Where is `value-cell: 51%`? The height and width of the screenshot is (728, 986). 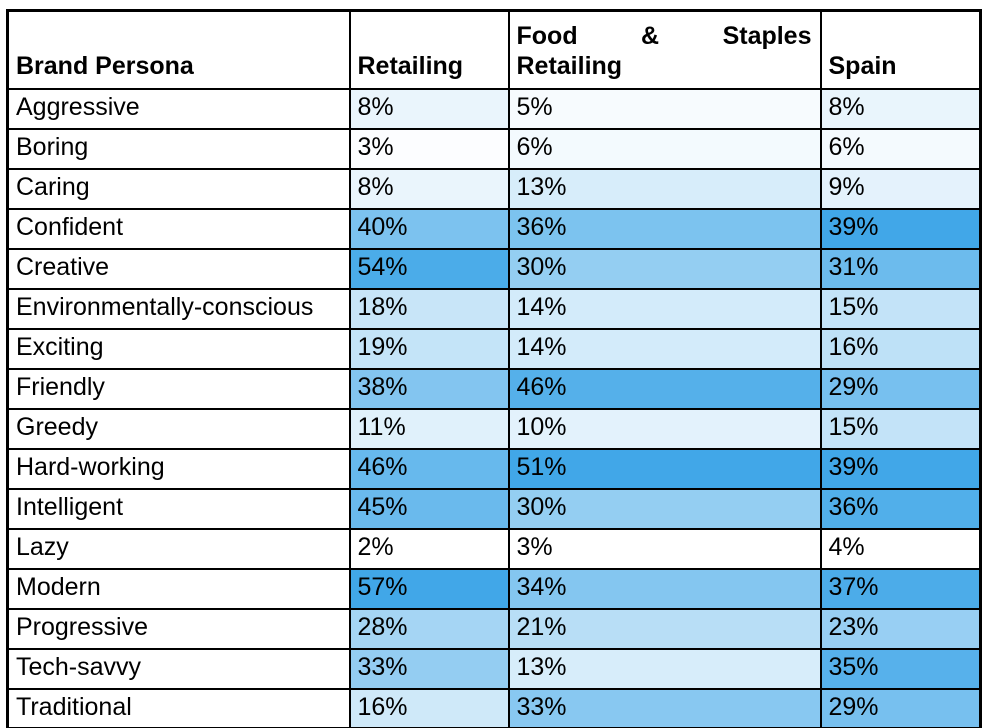 value-cell: 51% is located at coordinates (664, 468).